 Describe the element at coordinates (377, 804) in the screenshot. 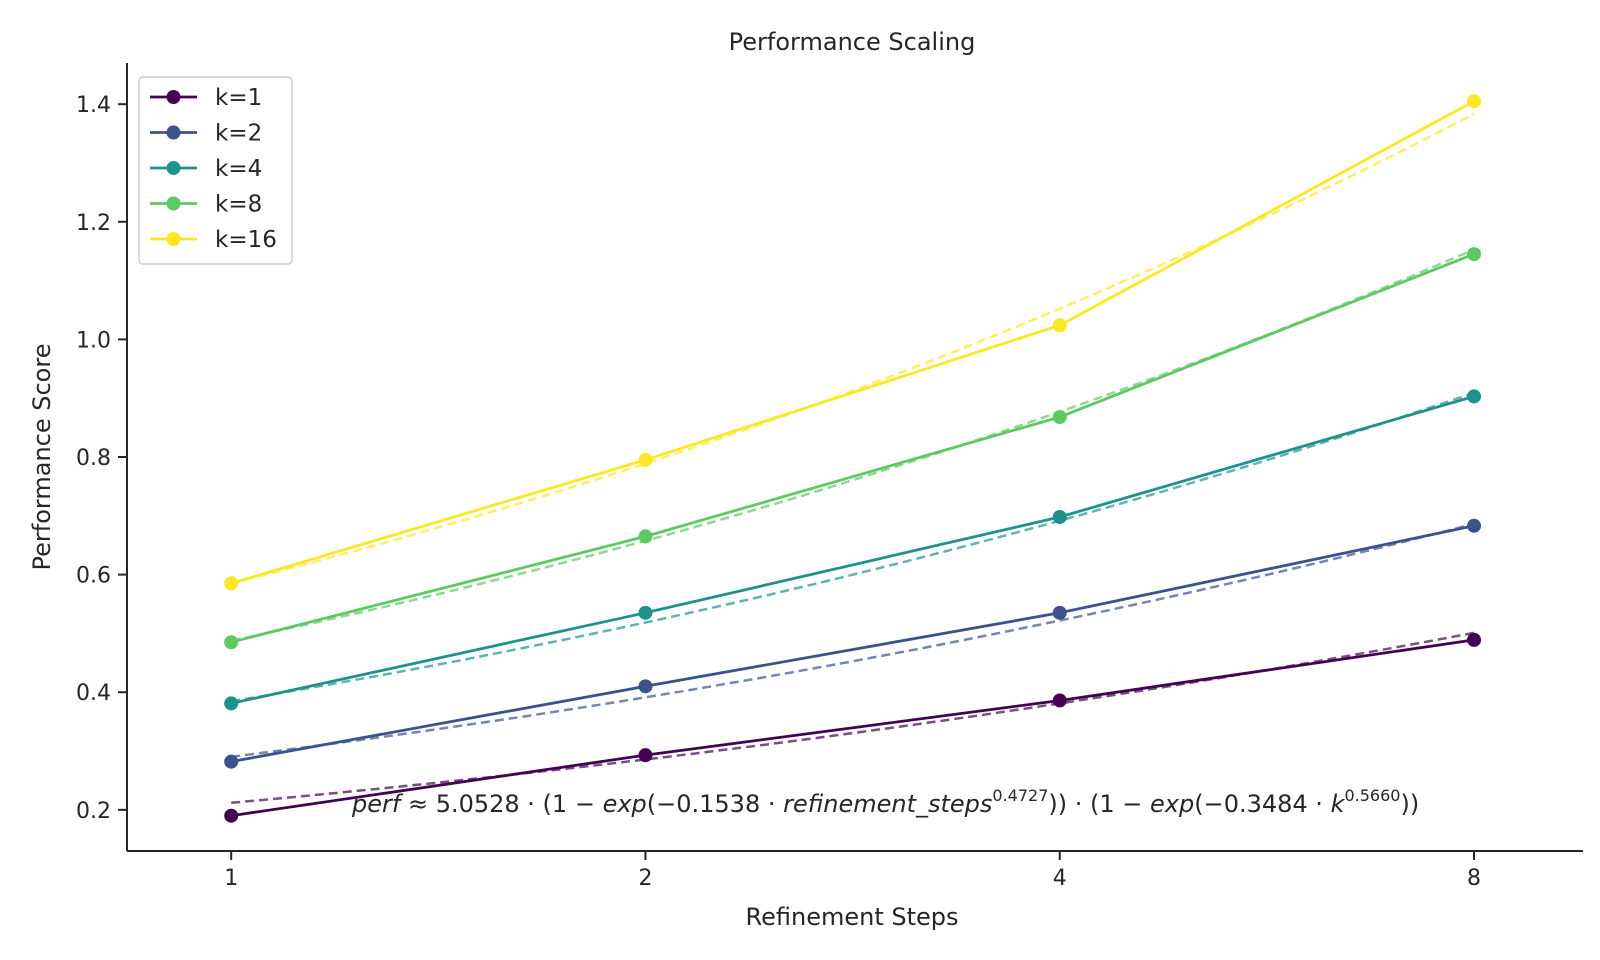

I see `formula-lhs: perf` at that location.